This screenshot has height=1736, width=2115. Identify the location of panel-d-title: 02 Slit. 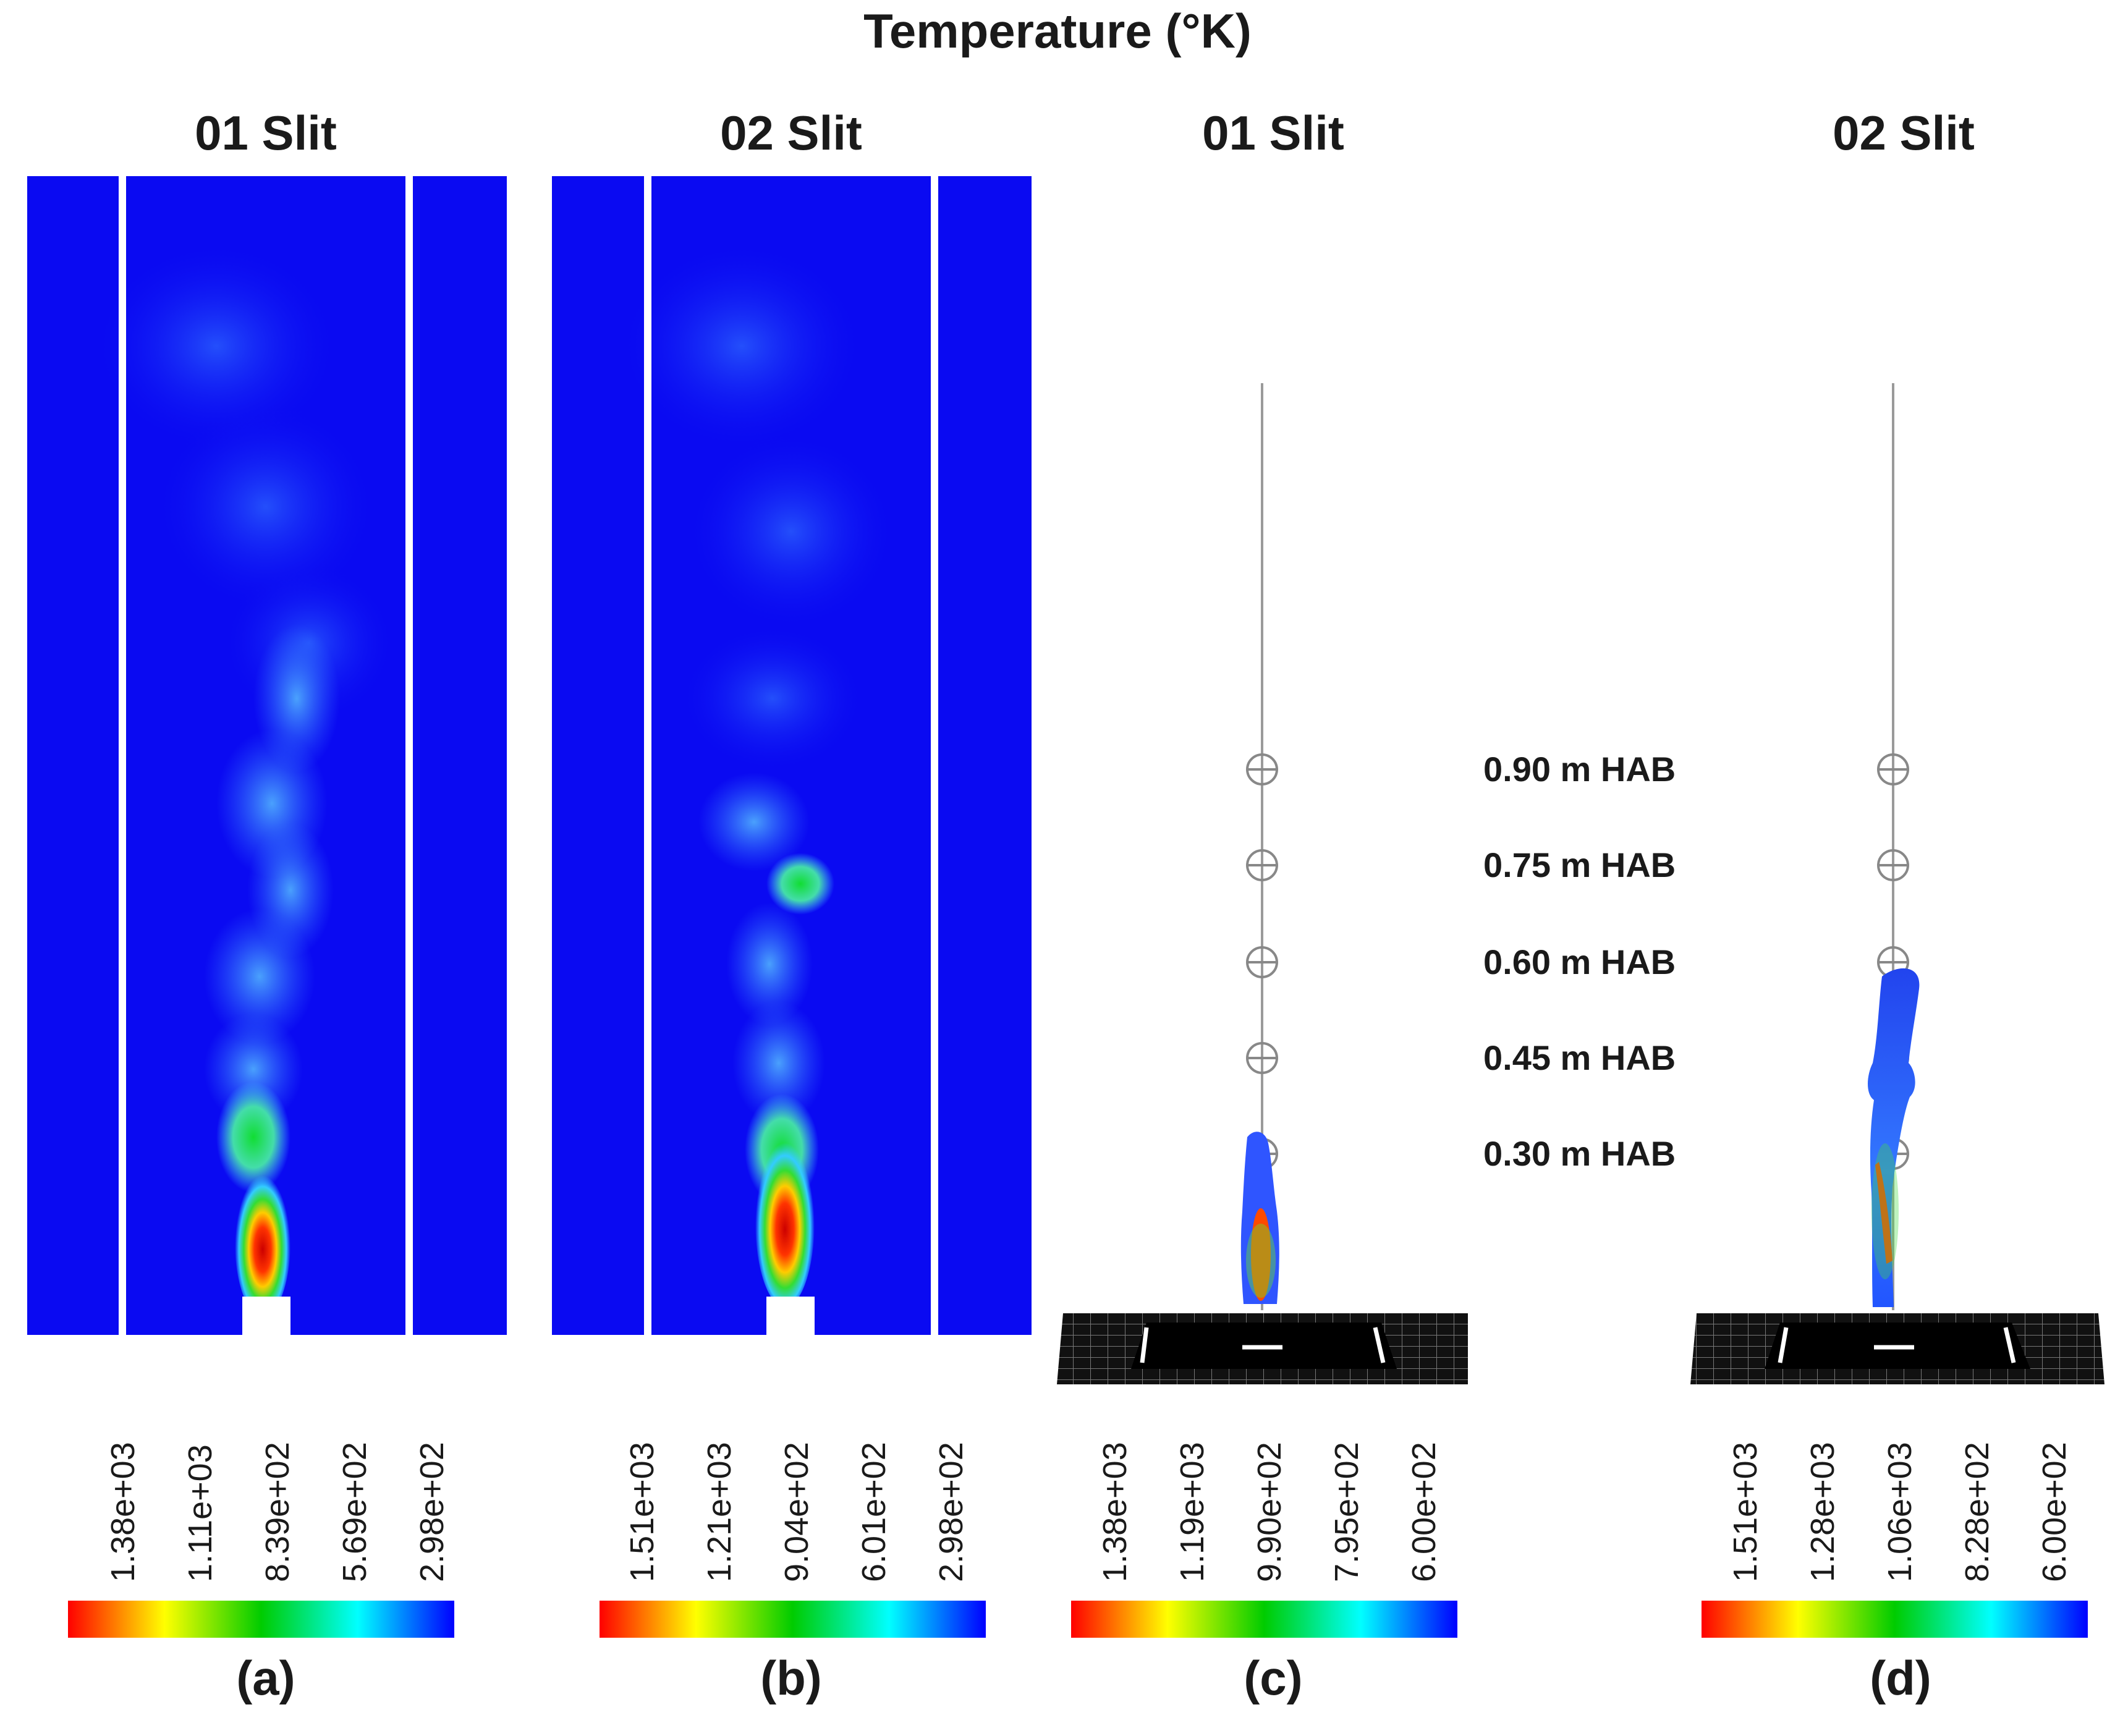
(1904, 133).